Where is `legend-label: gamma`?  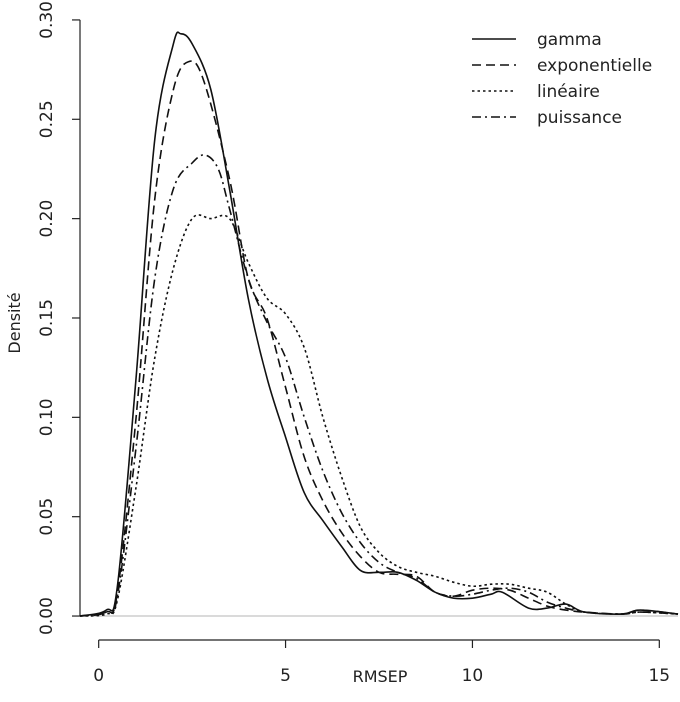 legend-label: gamma is located at coordinates (569, 40).